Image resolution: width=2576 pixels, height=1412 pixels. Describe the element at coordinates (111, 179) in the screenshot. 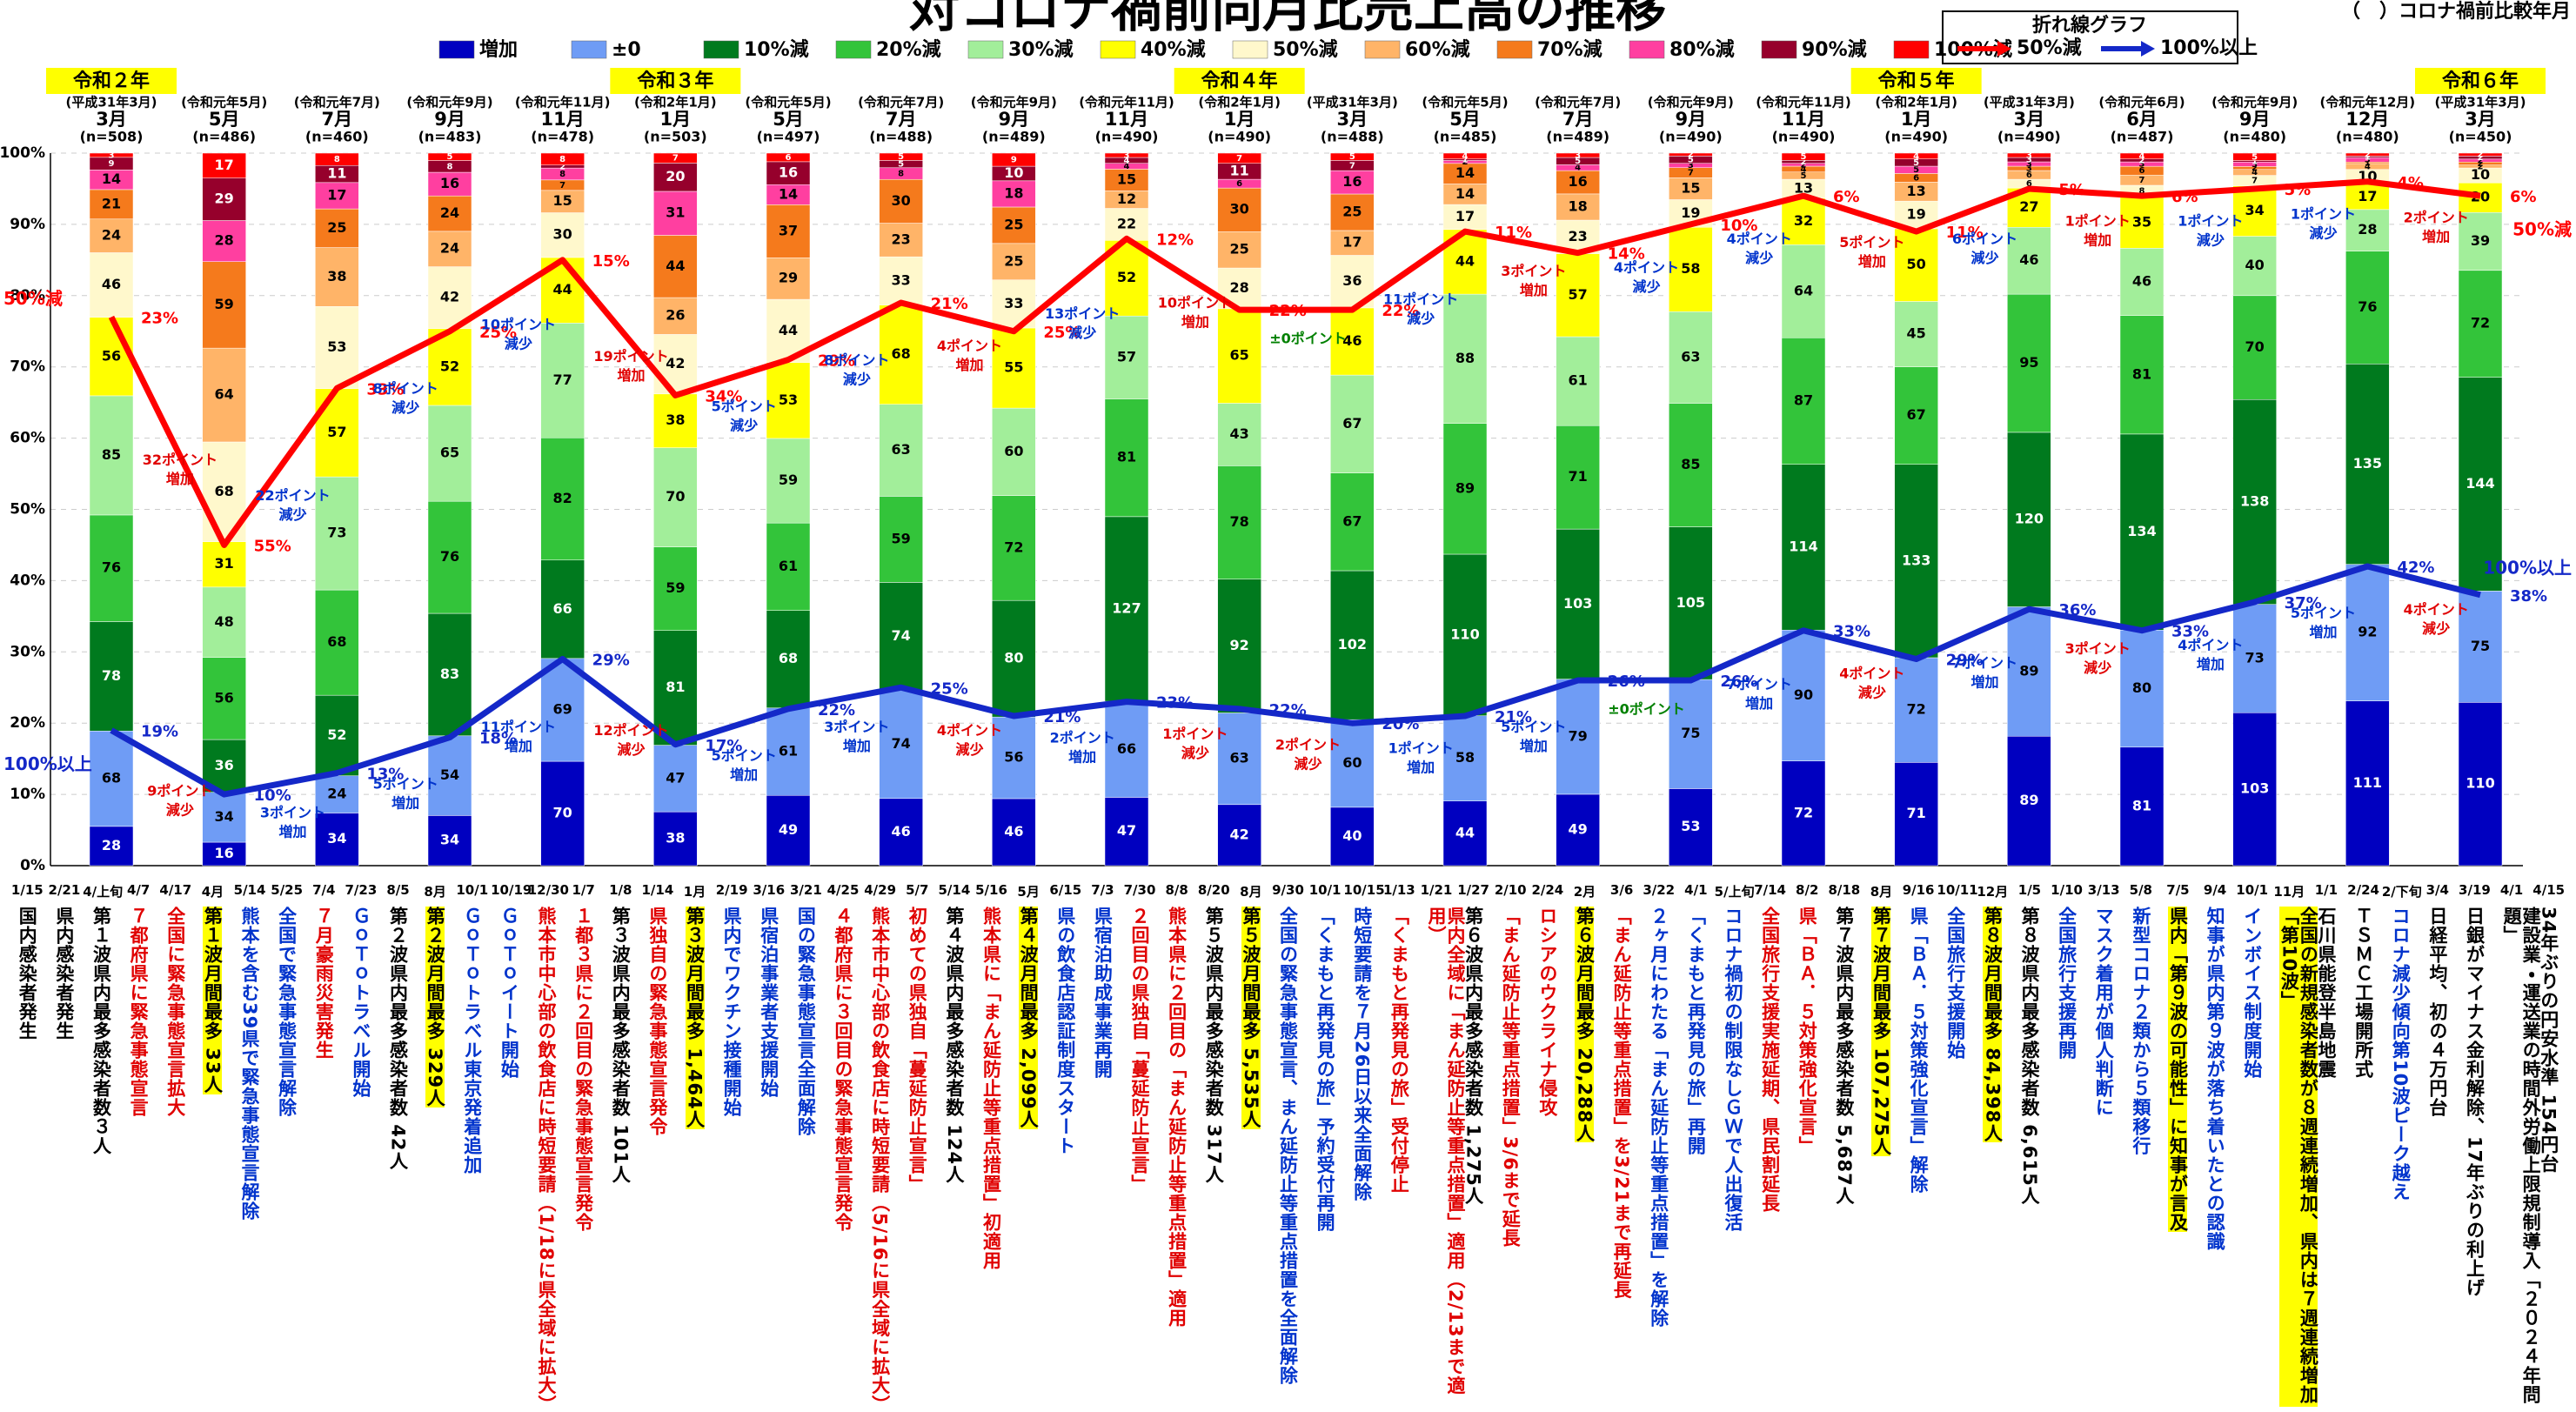

I see `segment-label: 14` at that location.